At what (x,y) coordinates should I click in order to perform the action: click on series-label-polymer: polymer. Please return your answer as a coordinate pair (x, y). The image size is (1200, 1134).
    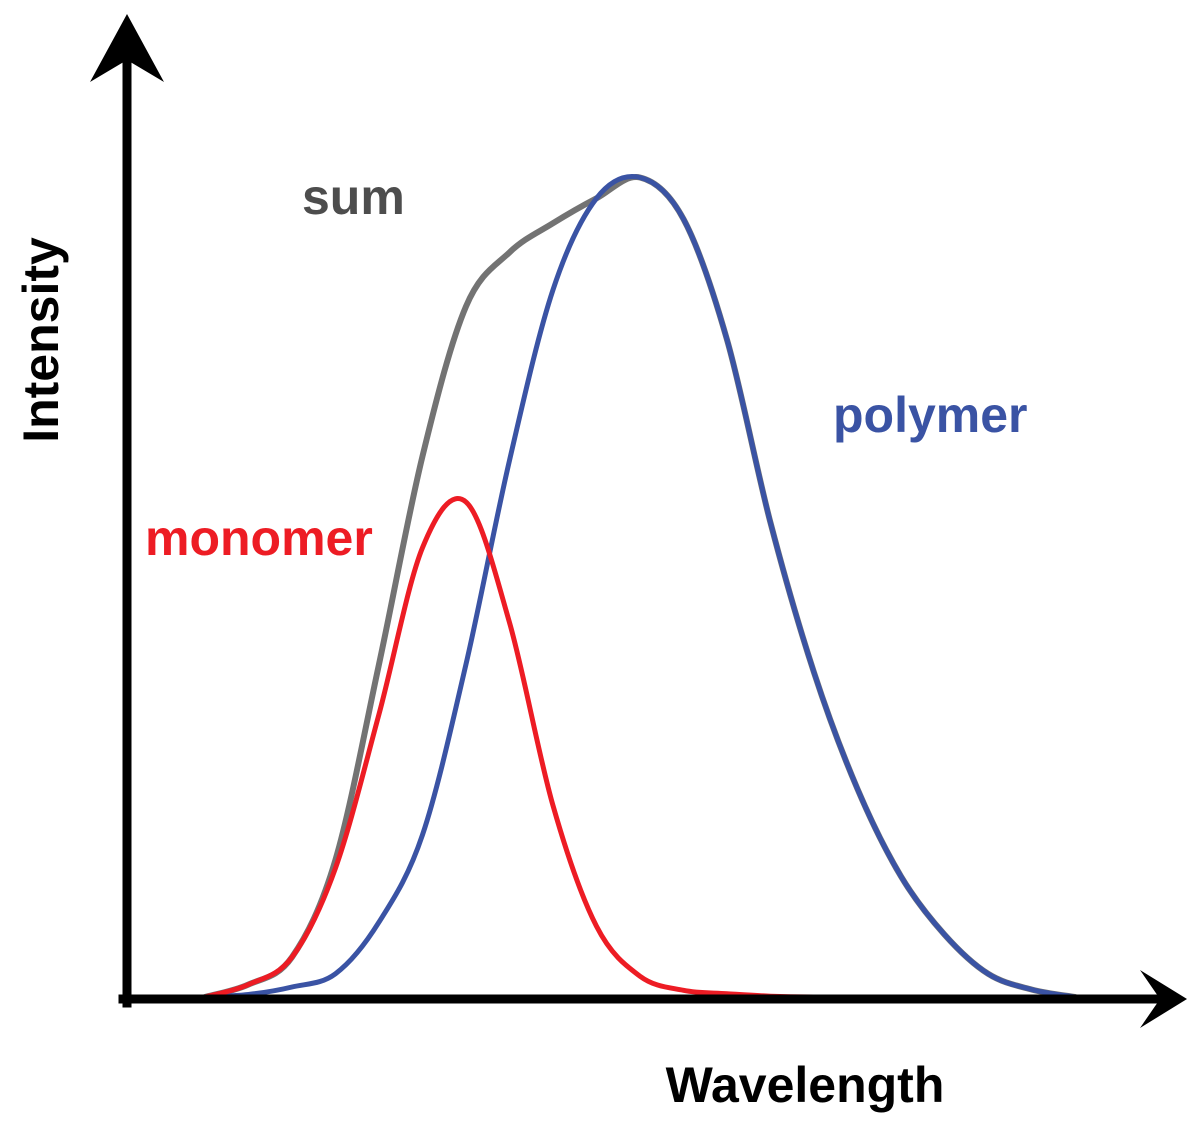
    Looking at the image, I should click on (930, 415).